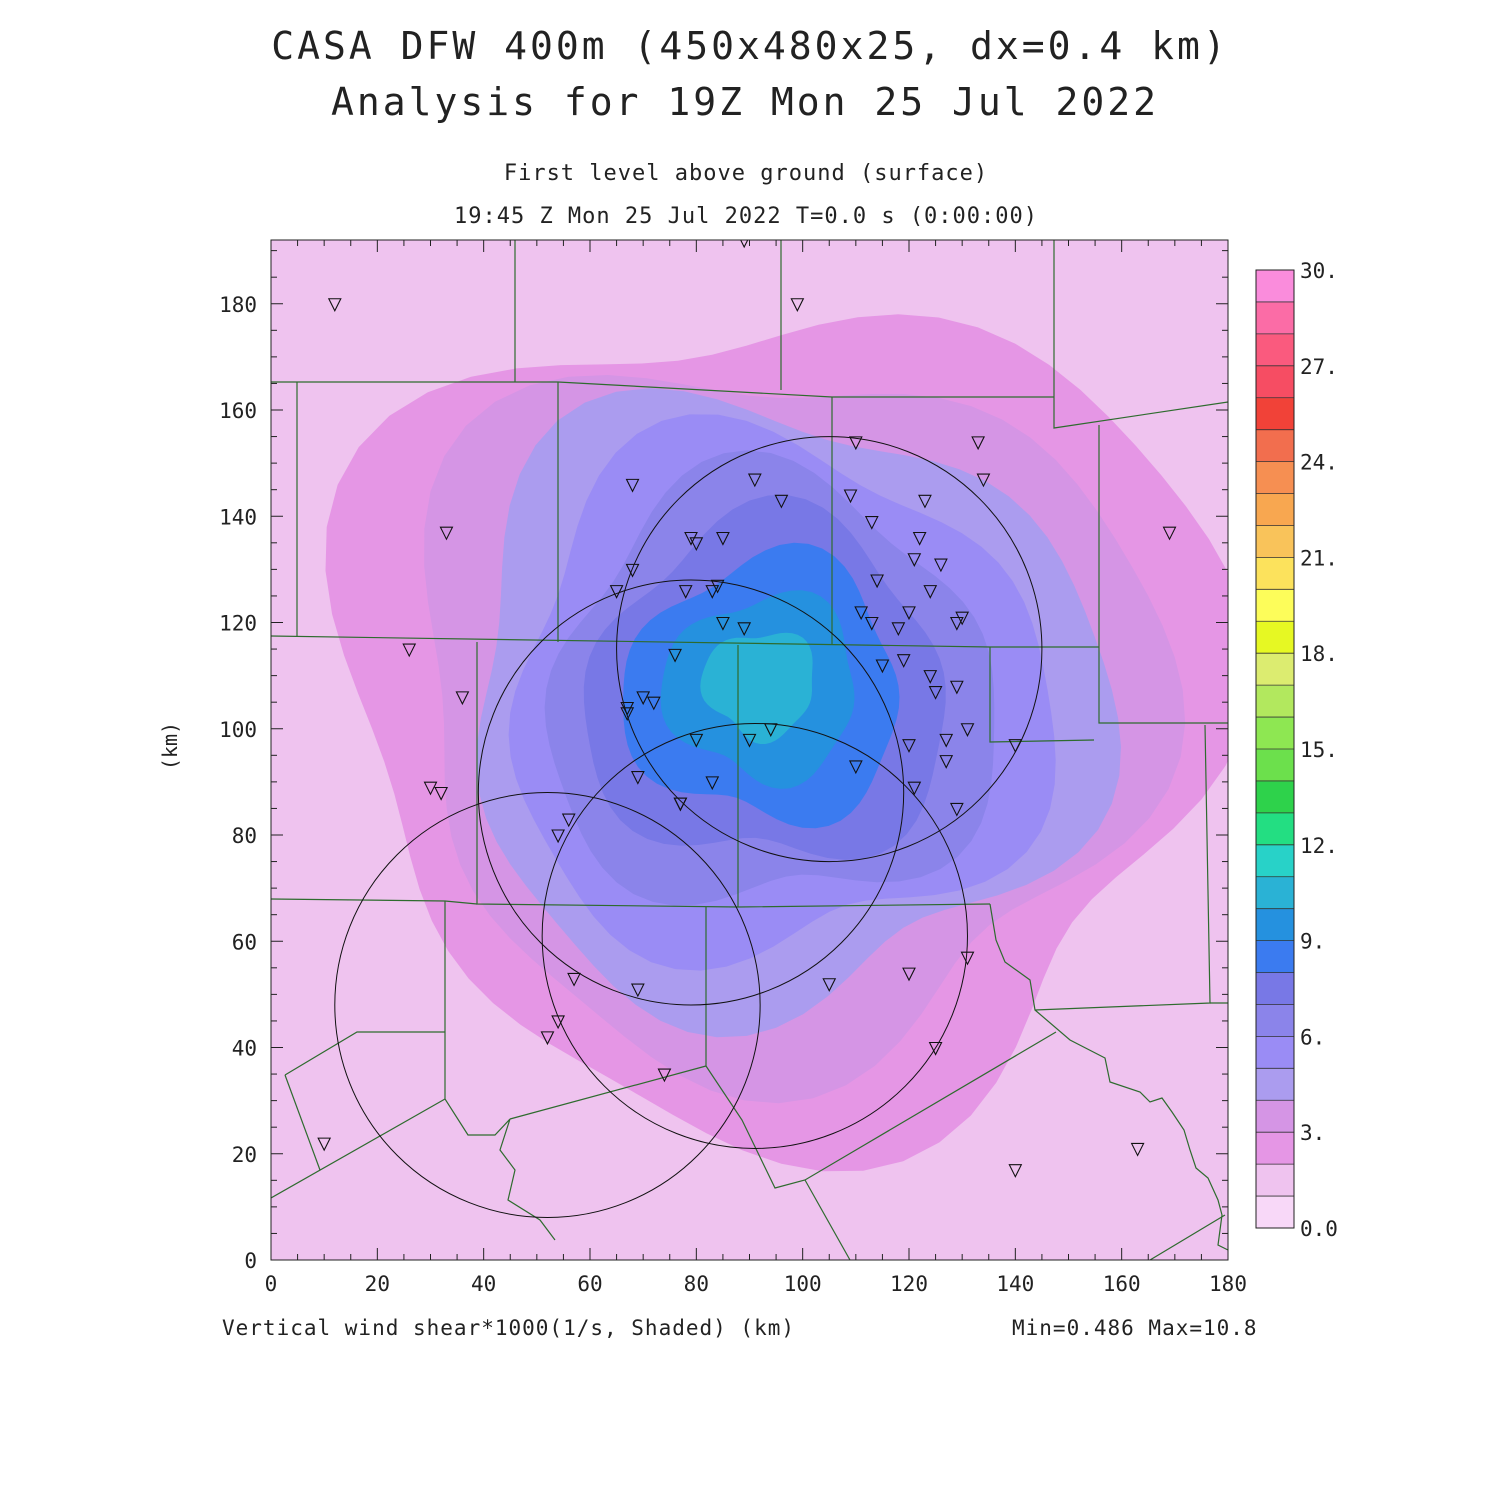 This screenshot has height=1500, width=1500. I want to click on level-subtitle: First level above ground (surface), so click(746, 173).